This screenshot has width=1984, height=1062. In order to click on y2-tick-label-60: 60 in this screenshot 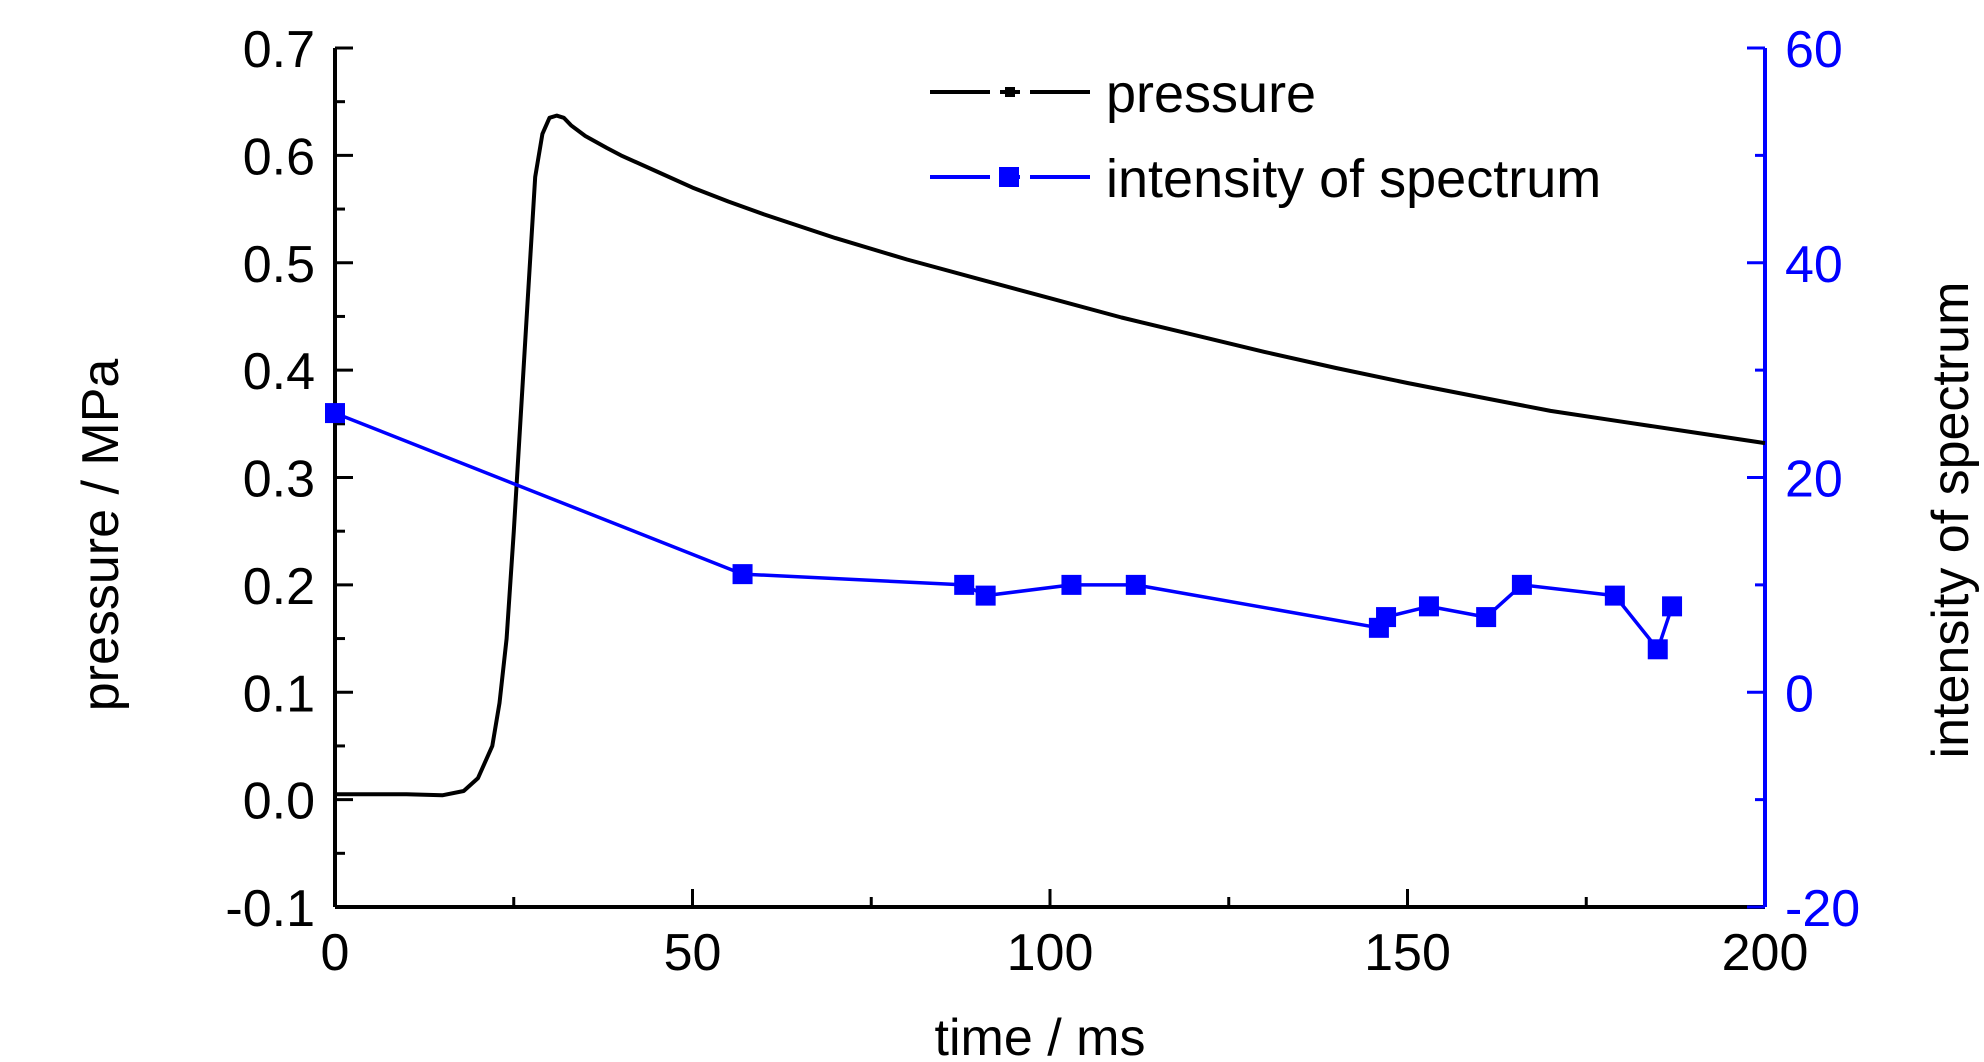, I will do `click(1814, 50)`.